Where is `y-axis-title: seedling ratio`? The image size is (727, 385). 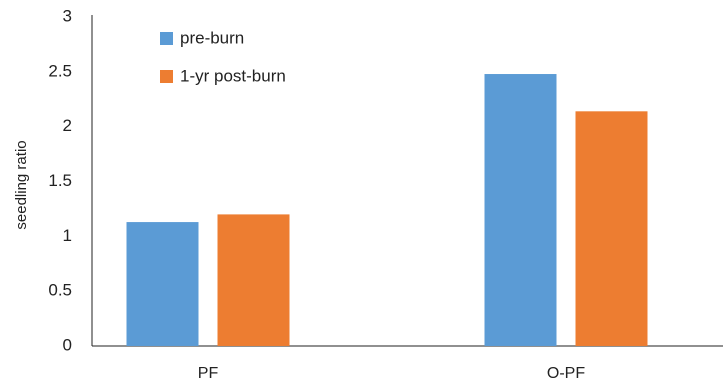 y-axis-title: seedling ratio is located at coordinates (21, 184).